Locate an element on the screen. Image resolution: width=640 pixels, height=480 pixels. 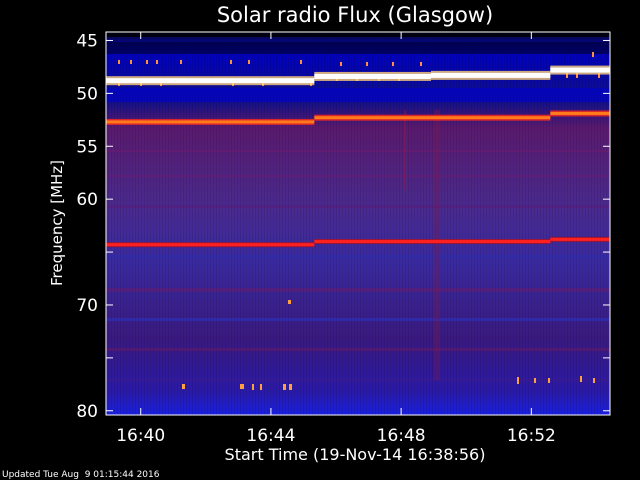
chart-title: Solar radio Flux (Glasgow) is located at coordinates (355, 15).